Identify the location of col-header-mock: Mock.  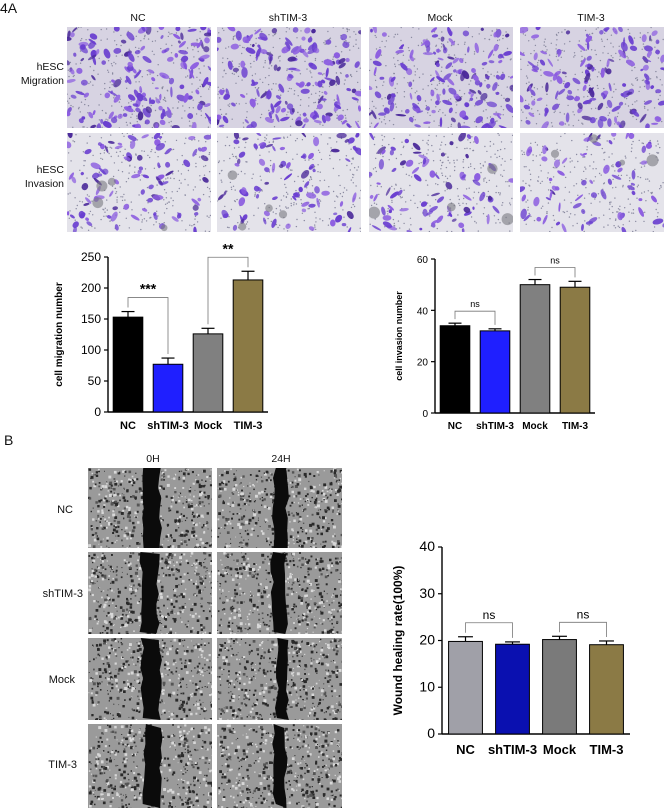
(440, 18).